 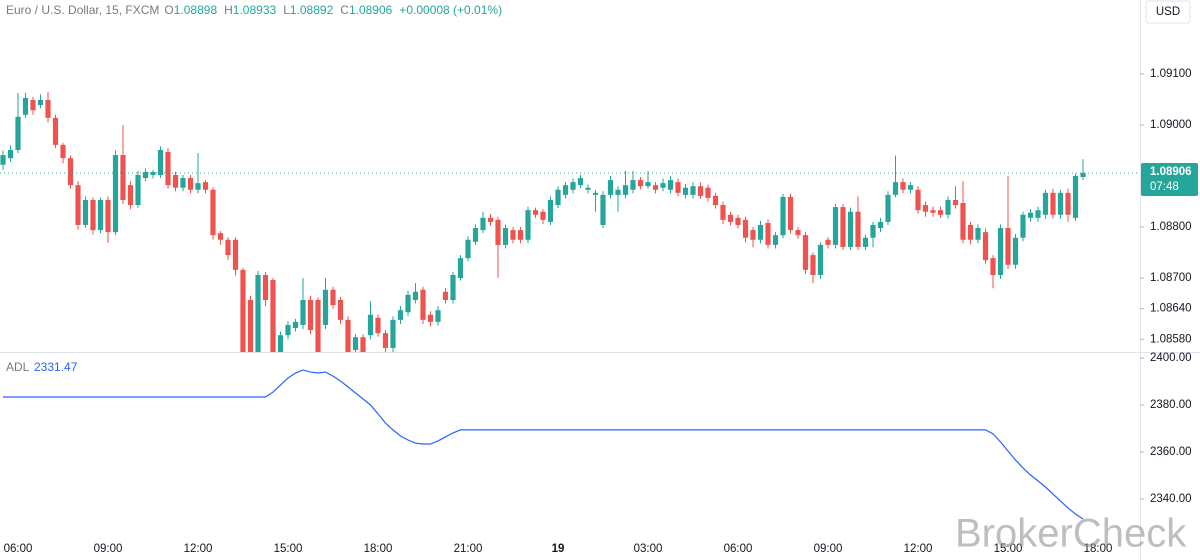 What do you see at coordinates (56, 367) in the screenshot?
I see `legend-value: 2331.47` at bounding box center [56, 367].